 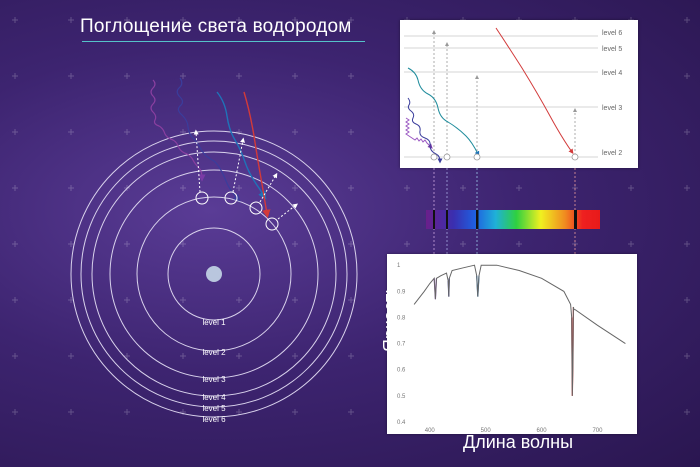 What do you see at coordinates (257, 155) in the screenshot?
I see `photon-red` at bounding box center [257, 155].